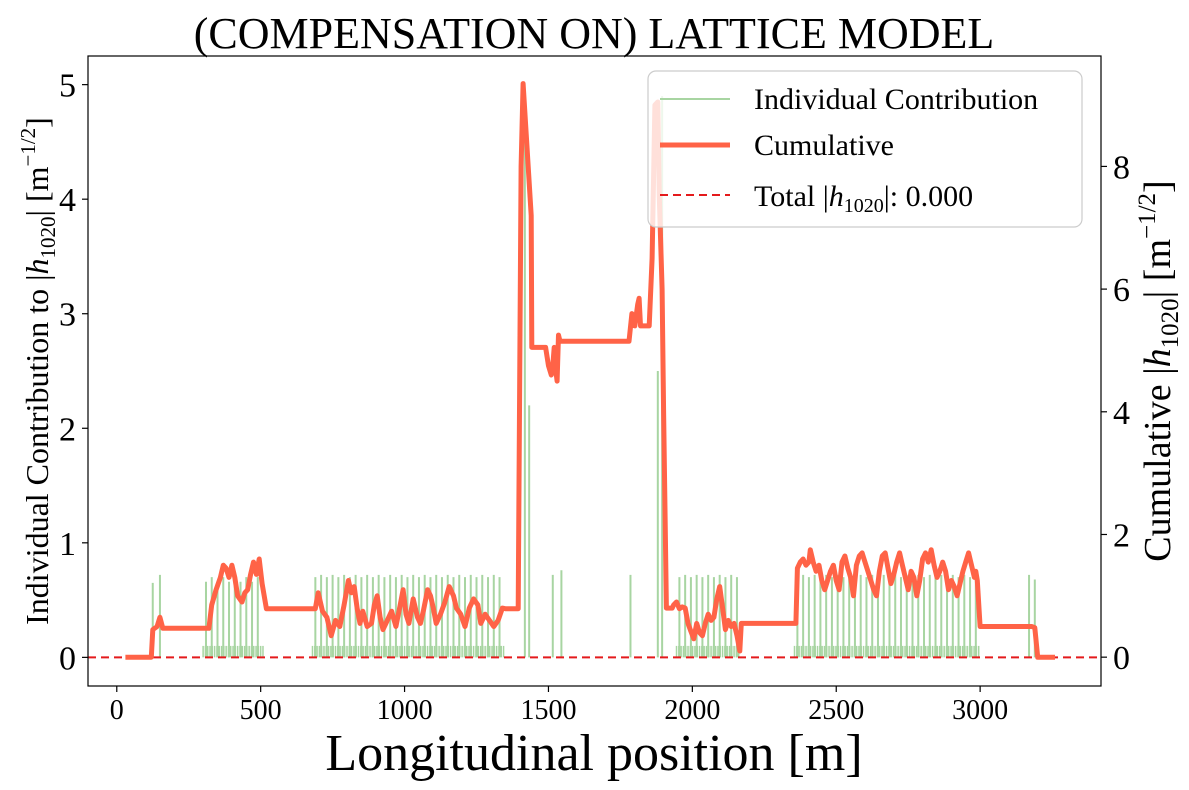  What do you see at coordinates (1121, 658) in the screenshot?
I see `y-right-tick-label: 0` at bounding box center [1121, 658].